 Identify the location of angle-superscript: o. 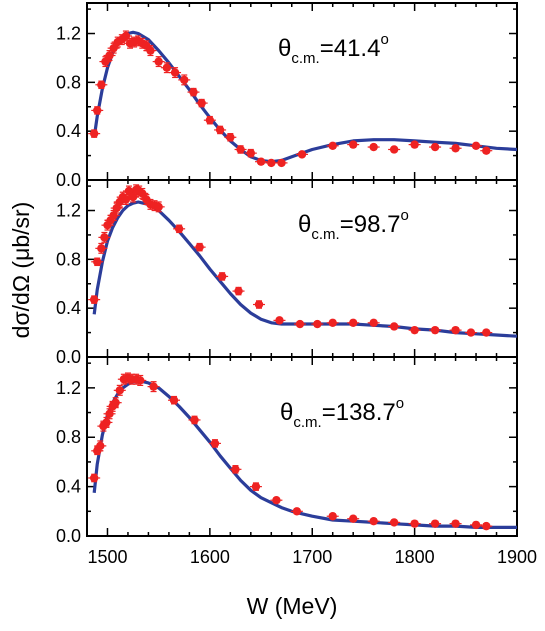
(384, 39).